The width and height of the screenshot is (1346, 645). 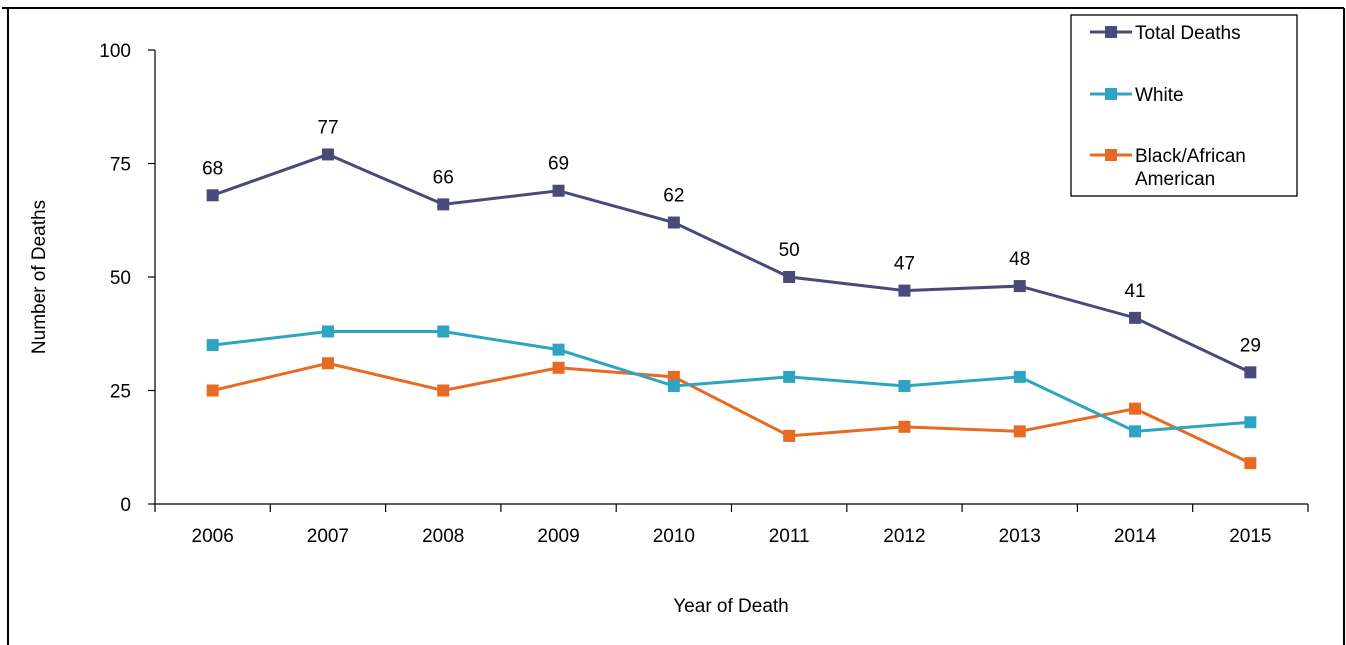 I want to click on data-label: 66, so click(x=443, y=177).